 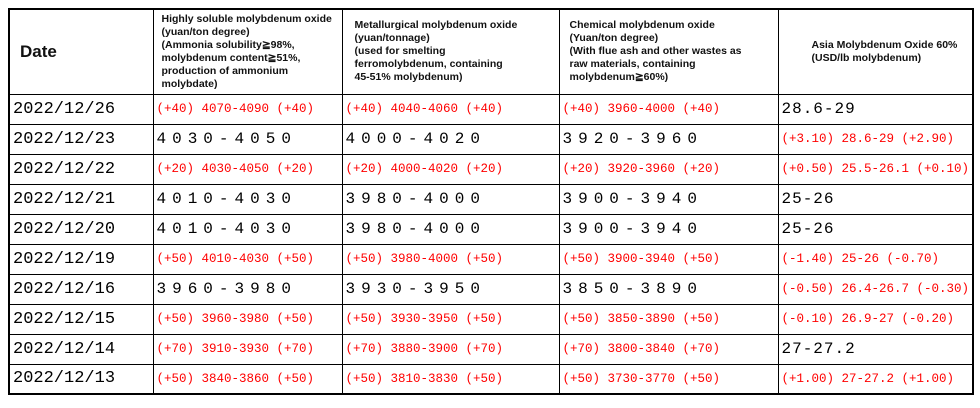 I want to click on price-cell-asia: (+0.50) 25.5-26.1 (+0.10), so click(x=875, y=169).